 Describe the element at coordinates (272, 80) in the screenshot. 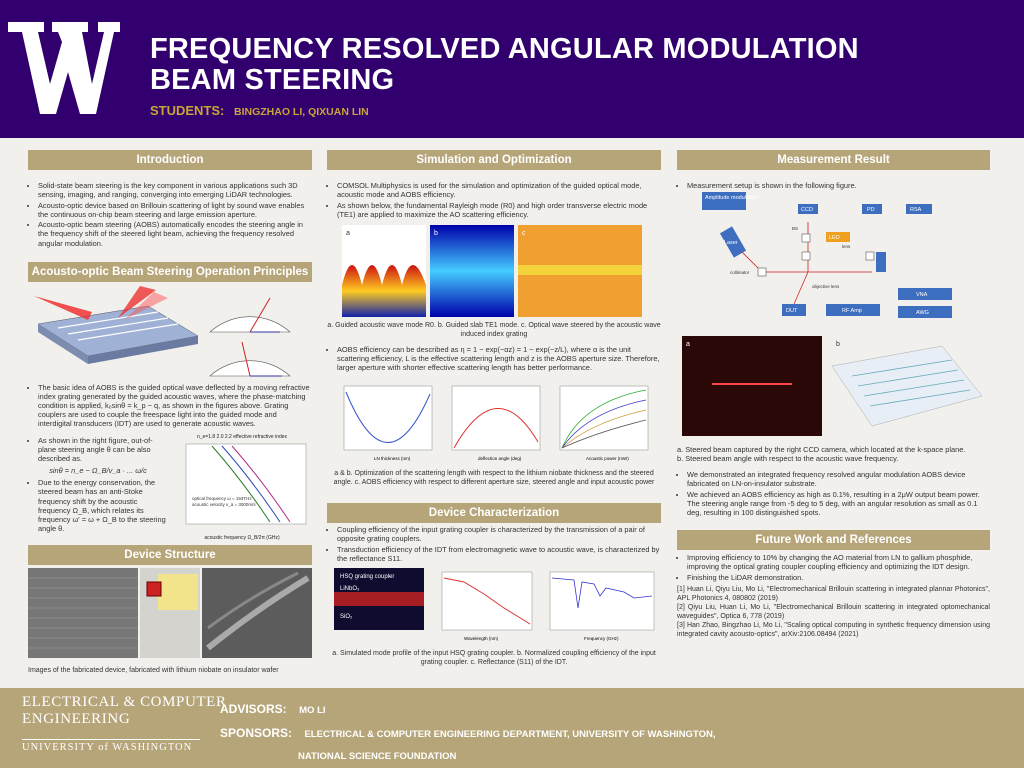

I see `title-line-2: BEAM STEERING` at that location.